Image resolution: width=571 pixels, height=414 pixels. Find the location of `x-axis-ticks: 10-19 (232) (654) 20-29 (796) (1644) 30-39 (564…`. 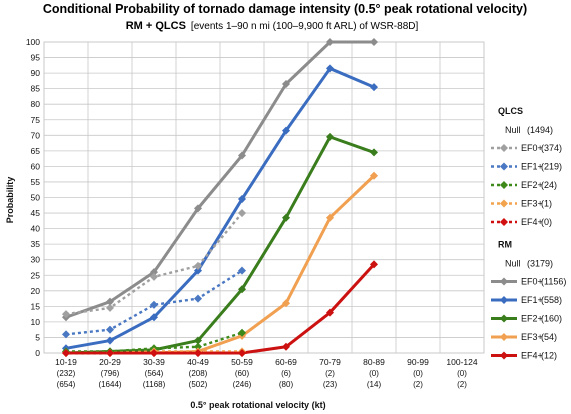

x-axis-ticks: 10-19 (232) (654) 20-29 (796) (1644) 30-39 (564… is located at coordinates (266, 373).